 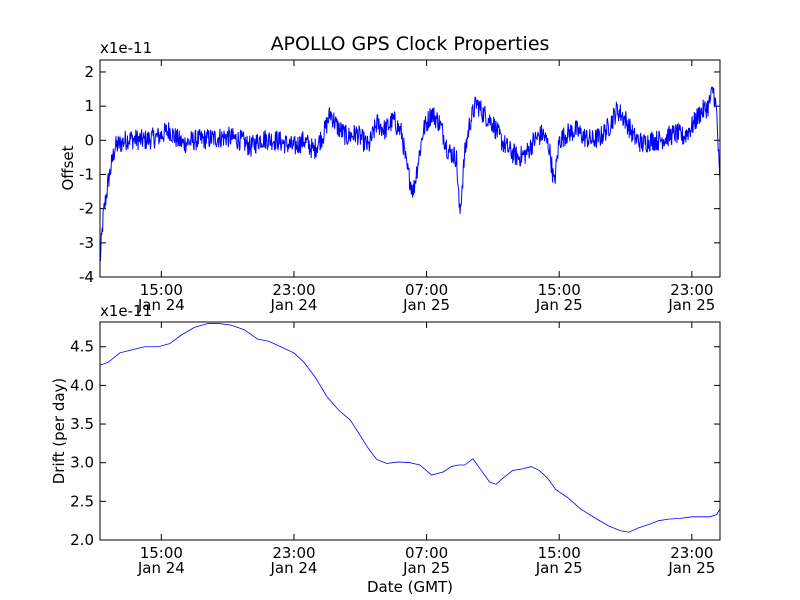 I want to click on offset-ytick-label: -1, so click(x=86, y=174).